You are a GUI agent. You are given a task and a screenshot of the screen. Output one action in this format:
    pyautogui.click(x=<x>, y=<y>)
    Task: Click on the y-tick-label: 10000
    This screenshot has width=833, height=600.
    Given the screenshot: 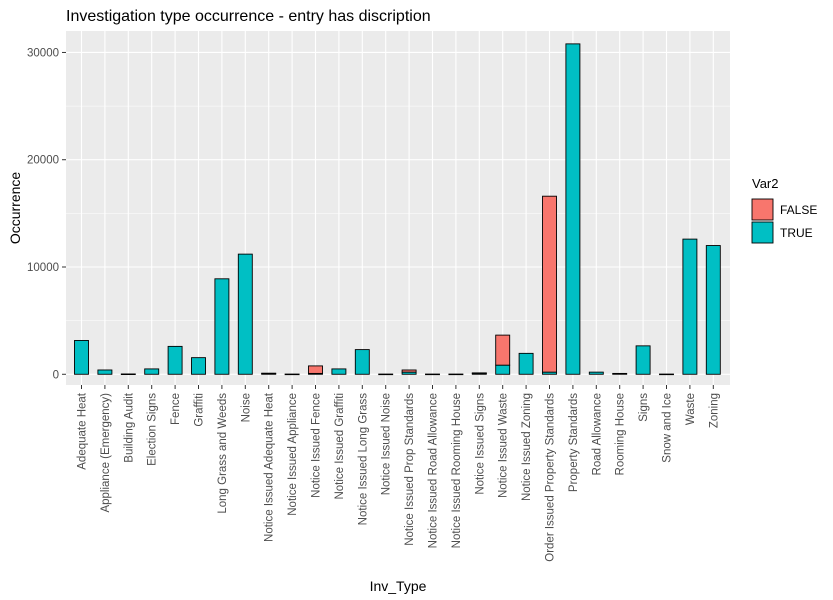 What is the action you would take?
    pyautogui.click(x=43, y=268)
    